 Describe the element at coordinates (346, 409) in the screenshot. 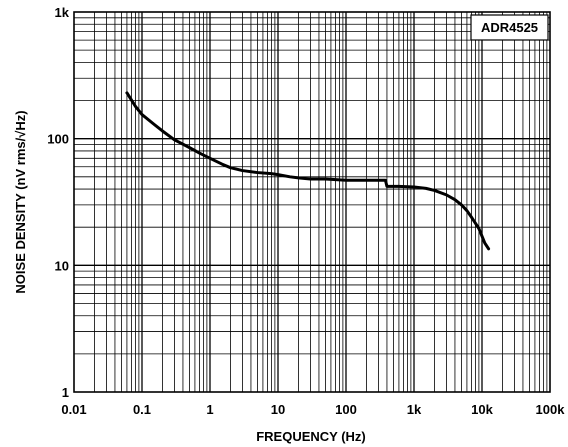

I see `x-tick-label: 100` at that location.